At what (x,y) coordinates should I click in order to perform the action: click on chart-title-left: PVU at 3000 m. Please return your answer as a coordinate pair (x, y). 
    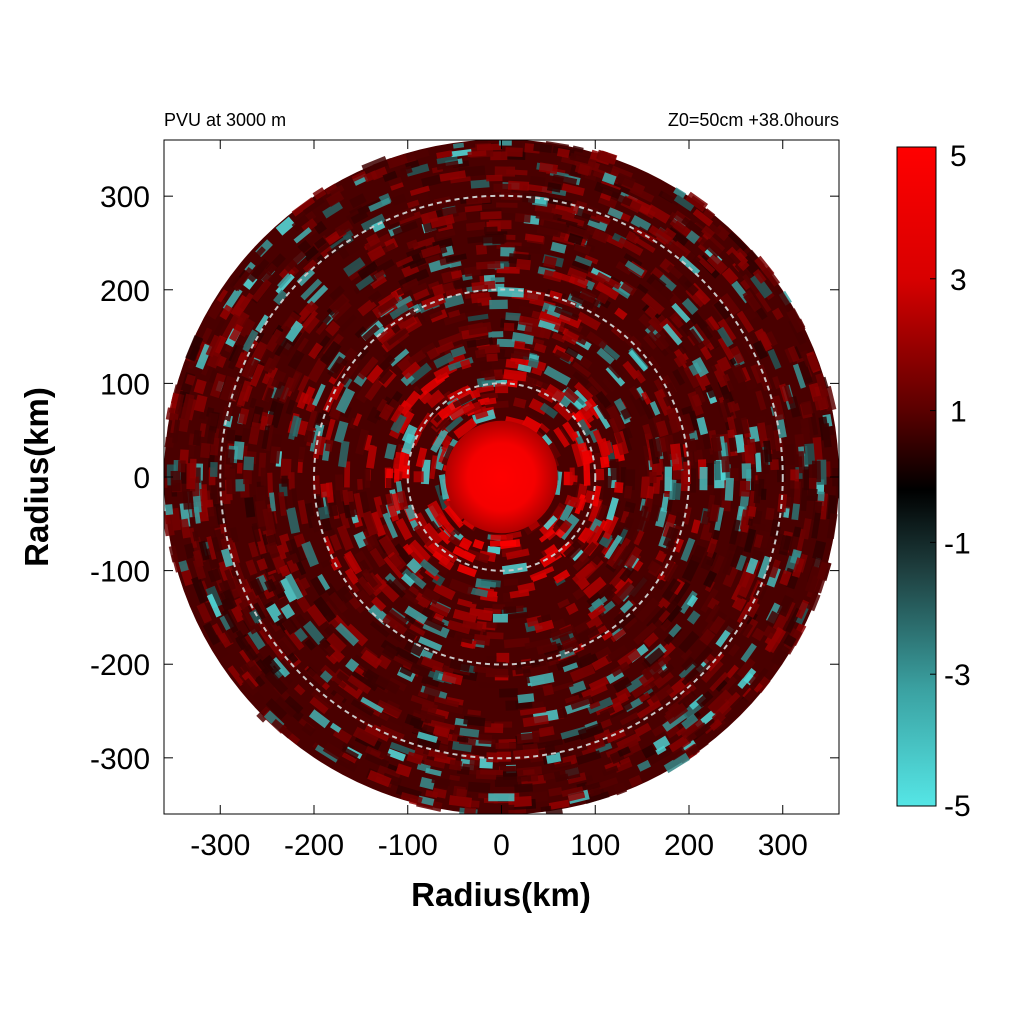
    Looking at the image, I should click on (225, 120).